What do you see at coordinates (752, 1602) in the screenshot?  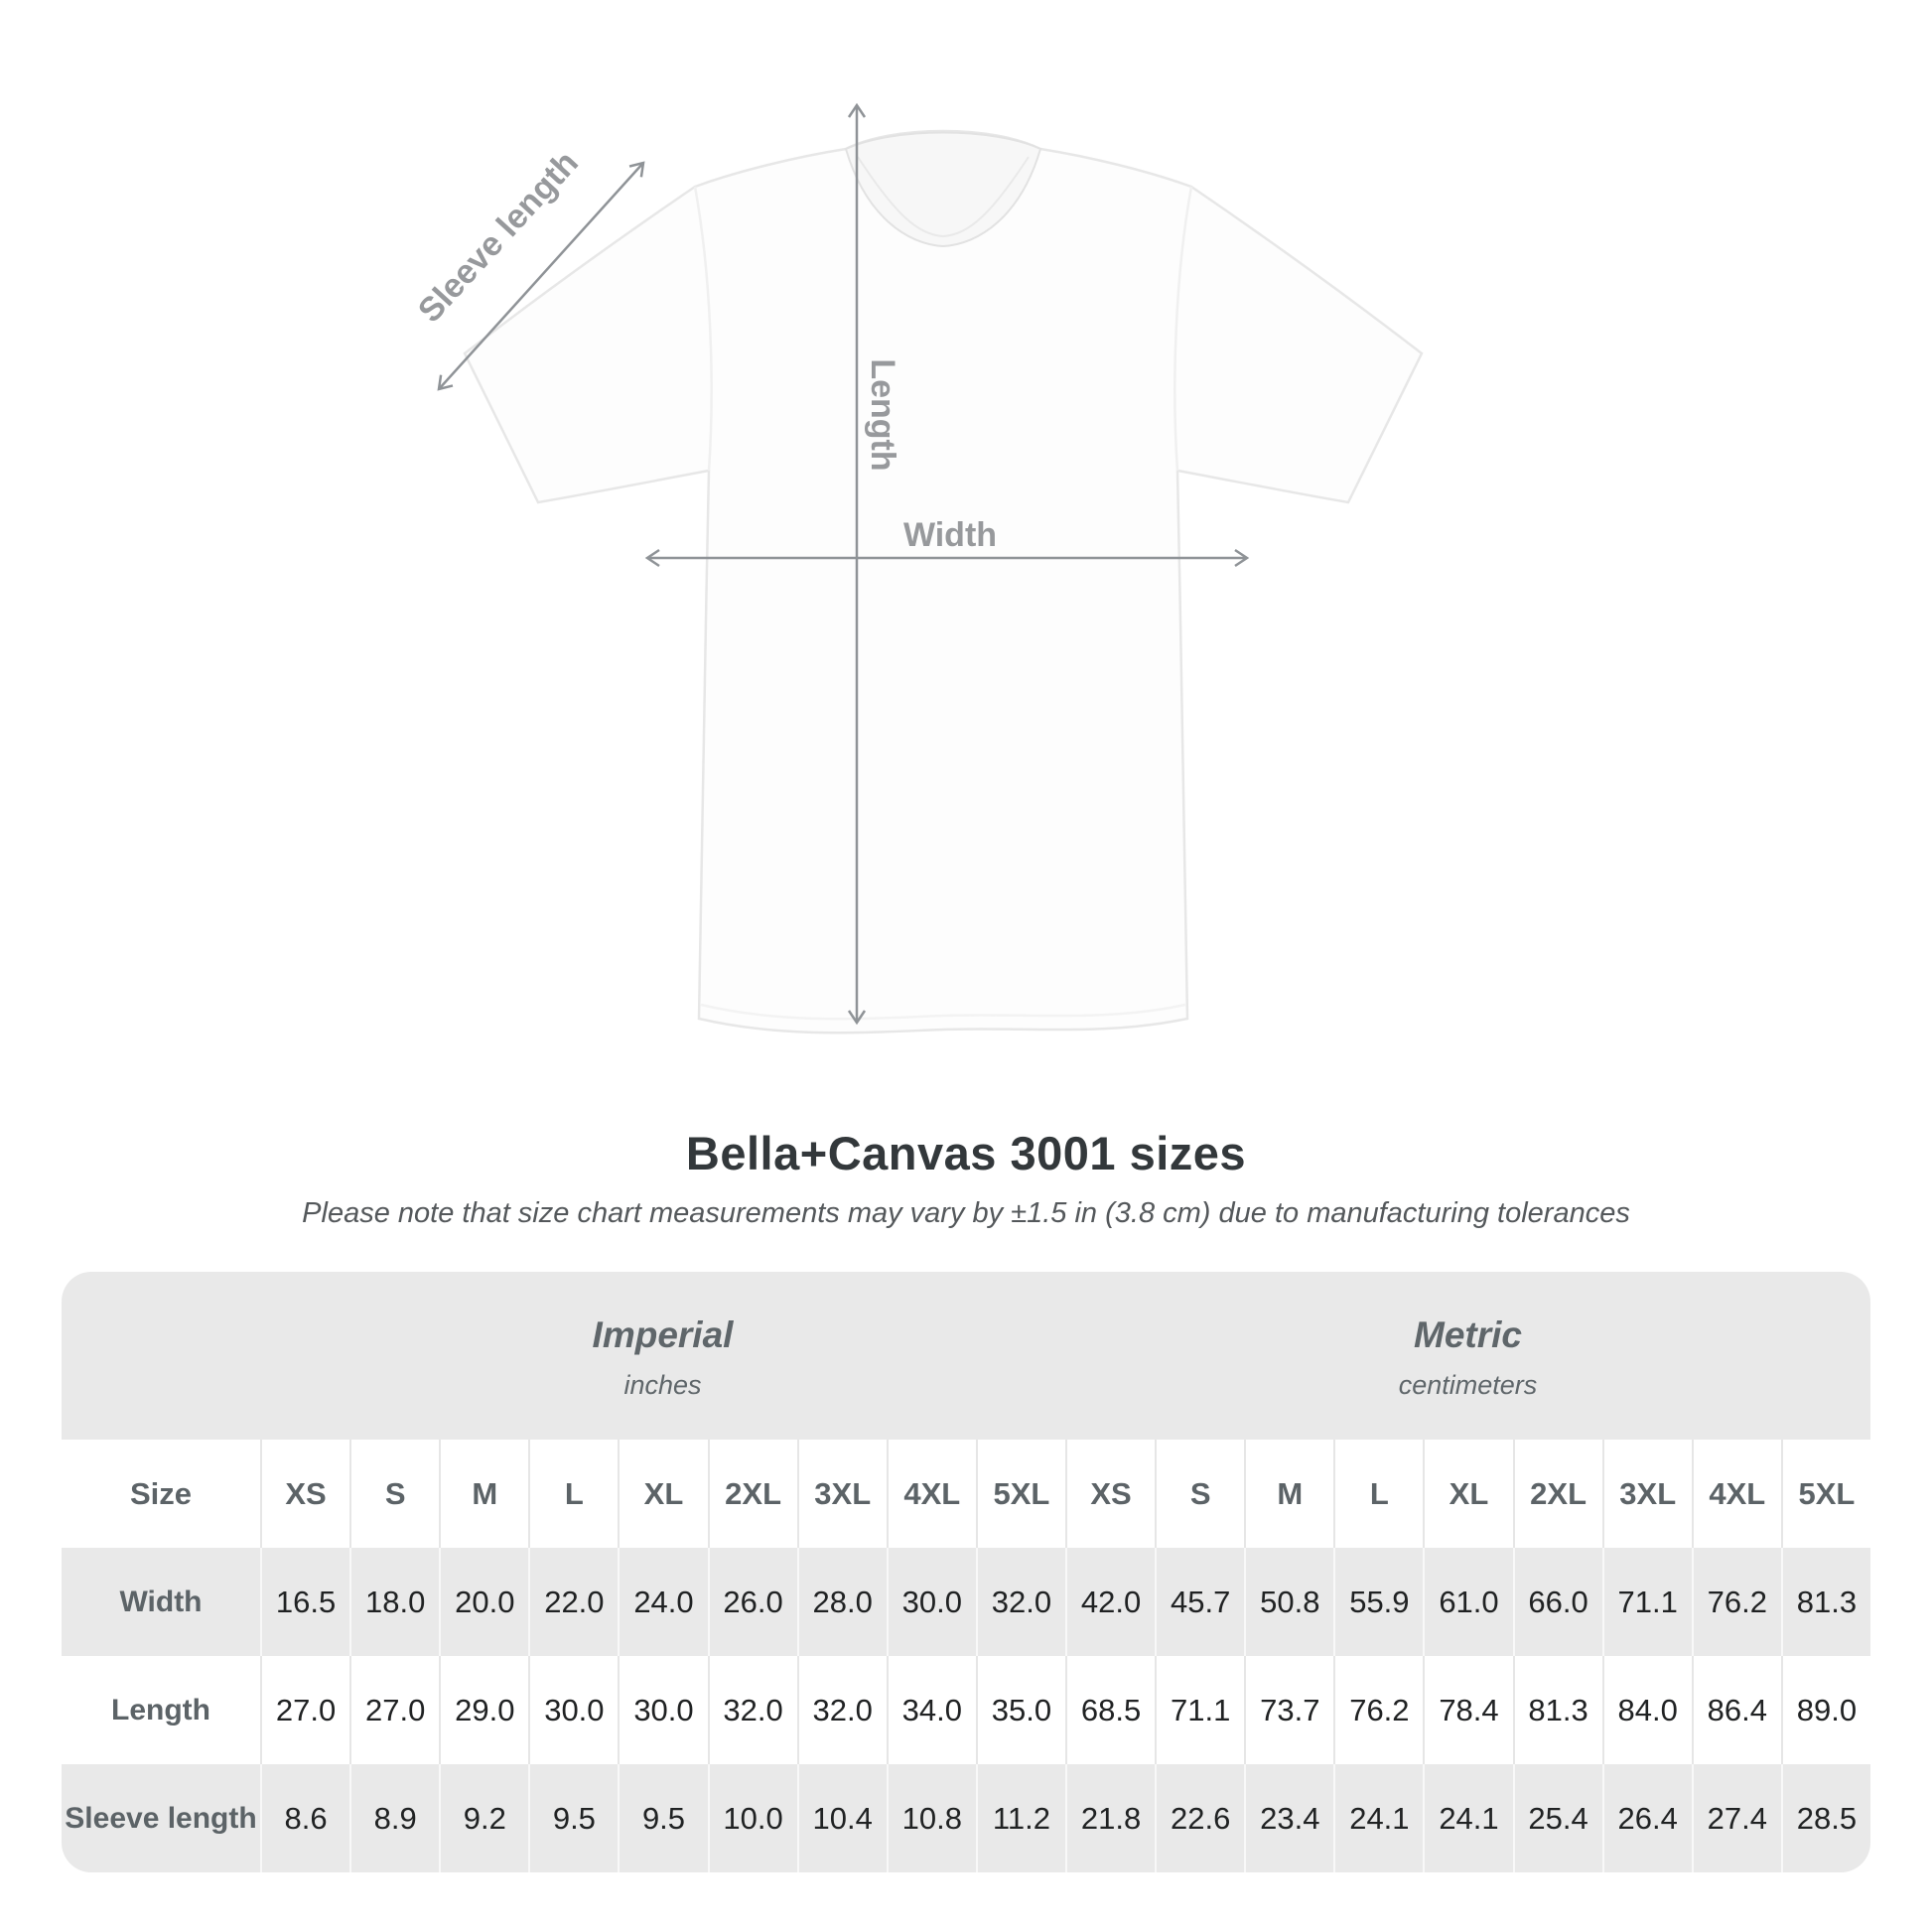 I see `measurement-value: 26.0` at bounding box center [752, 1602].